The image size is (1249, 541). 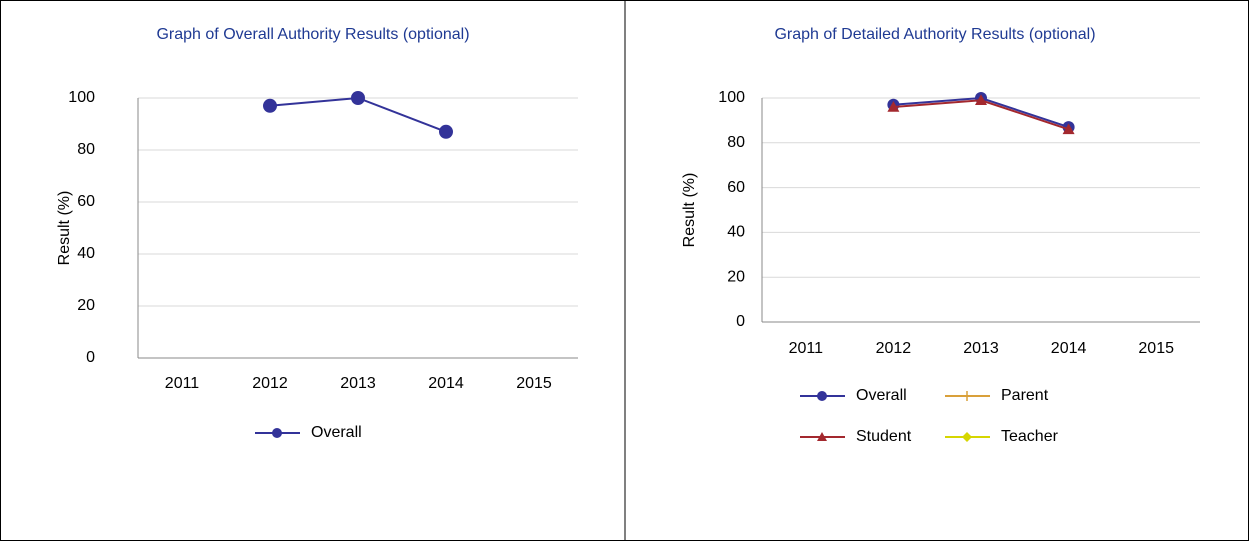 I want to click on legend-label: Student, so click(x=884, y=436).